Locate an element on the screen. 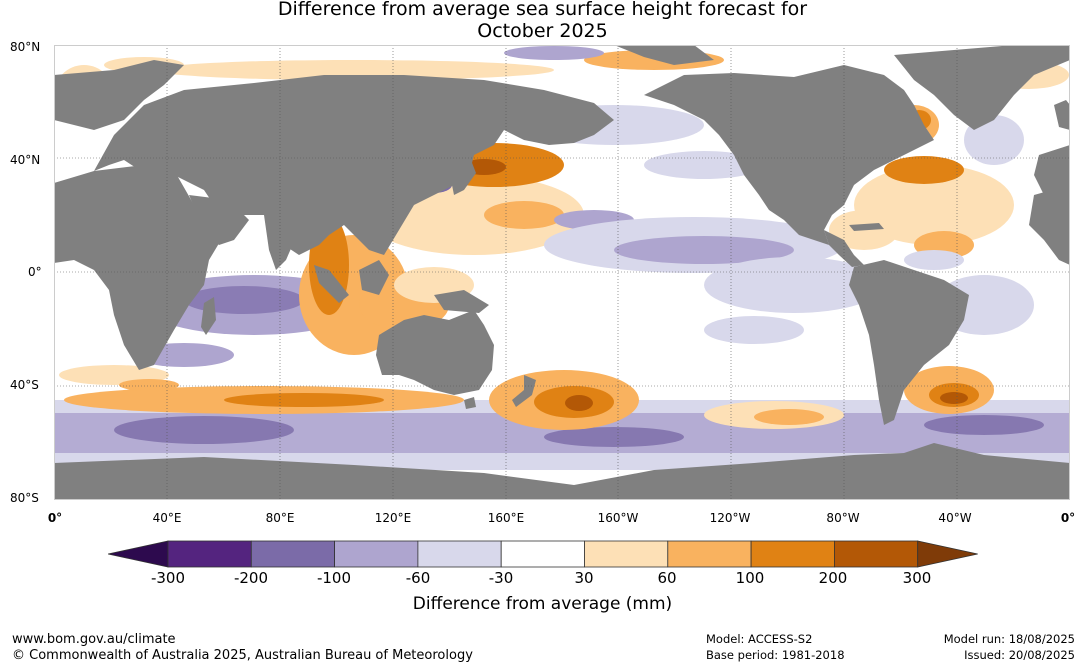  colorbar-tick: -30 is located at coordinates (501, 578).